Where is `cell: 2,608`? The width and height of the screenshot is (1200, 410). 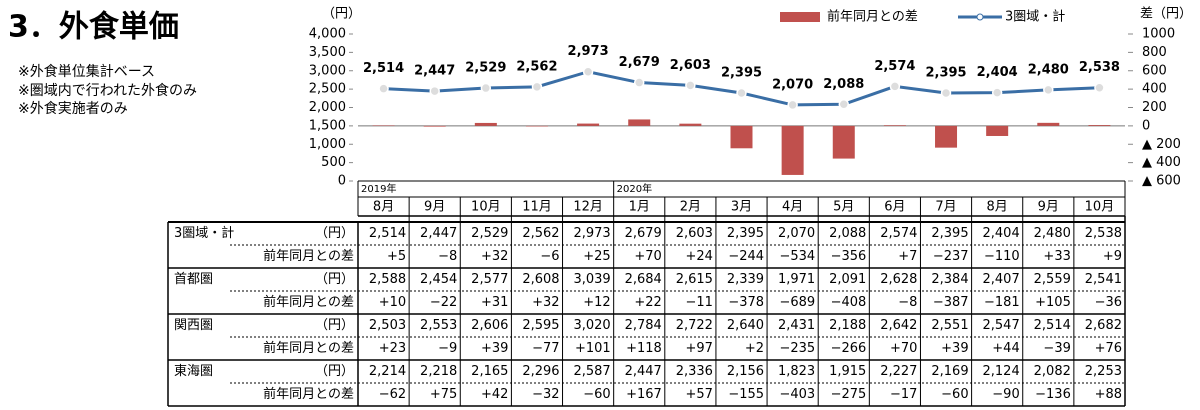
cell: 2,608 is located at coordinates (540, 279).